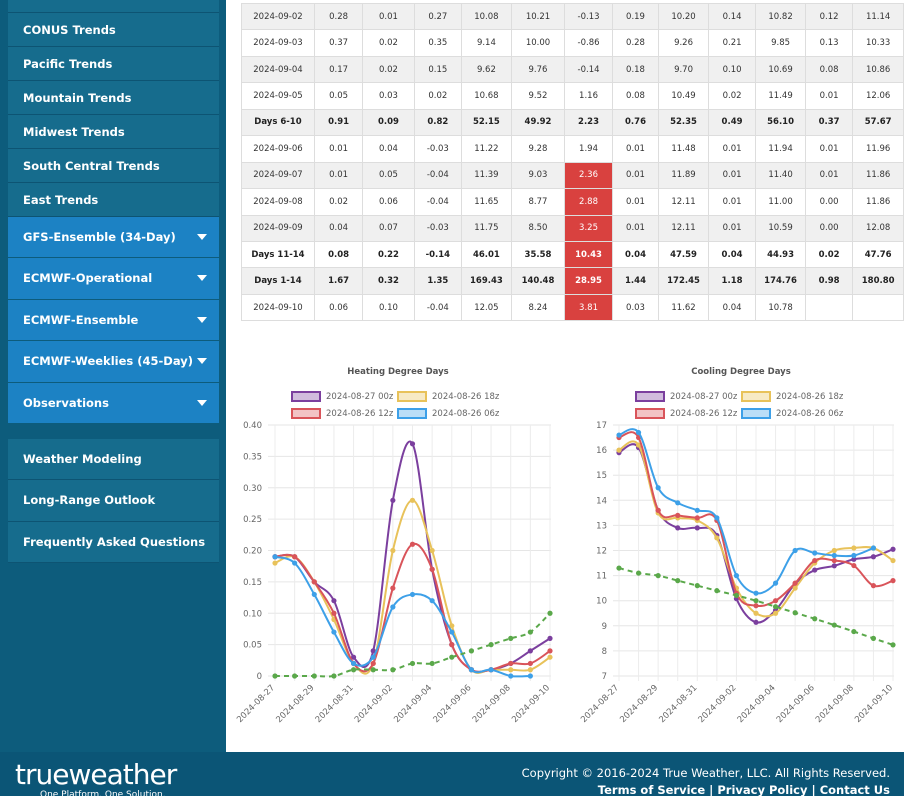  Describe the element at coordinates (113, 6) in the screenshot. I see `menu-item` at that location.